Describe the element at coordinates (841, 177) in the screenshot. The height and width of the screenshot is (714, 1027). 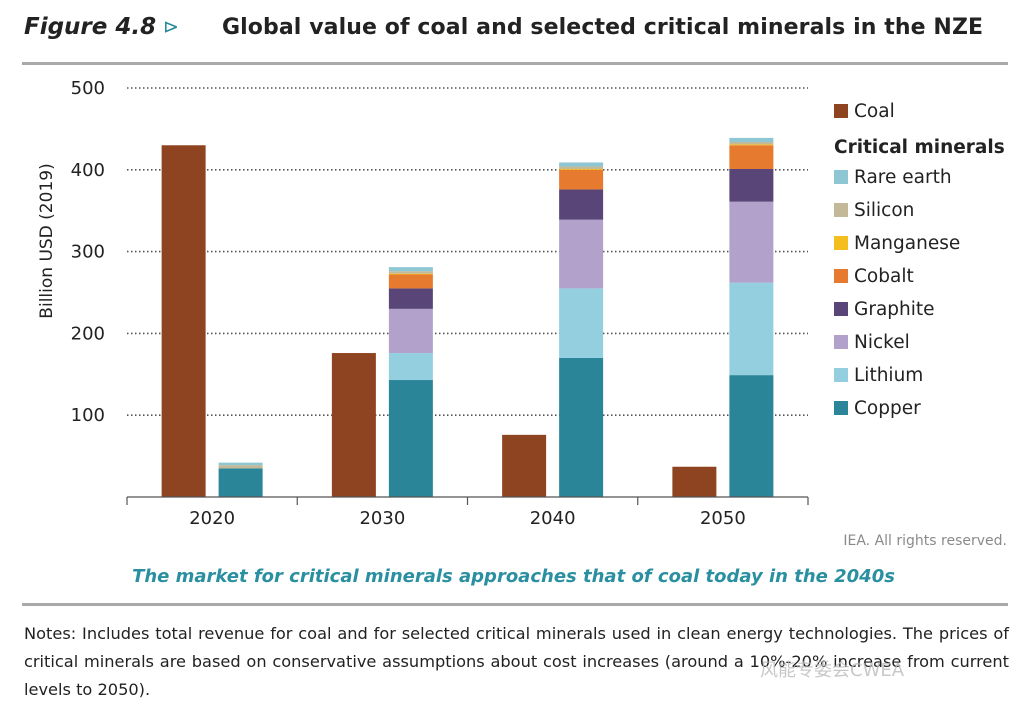
I see `legend-swatch-rare-earth` at that location.